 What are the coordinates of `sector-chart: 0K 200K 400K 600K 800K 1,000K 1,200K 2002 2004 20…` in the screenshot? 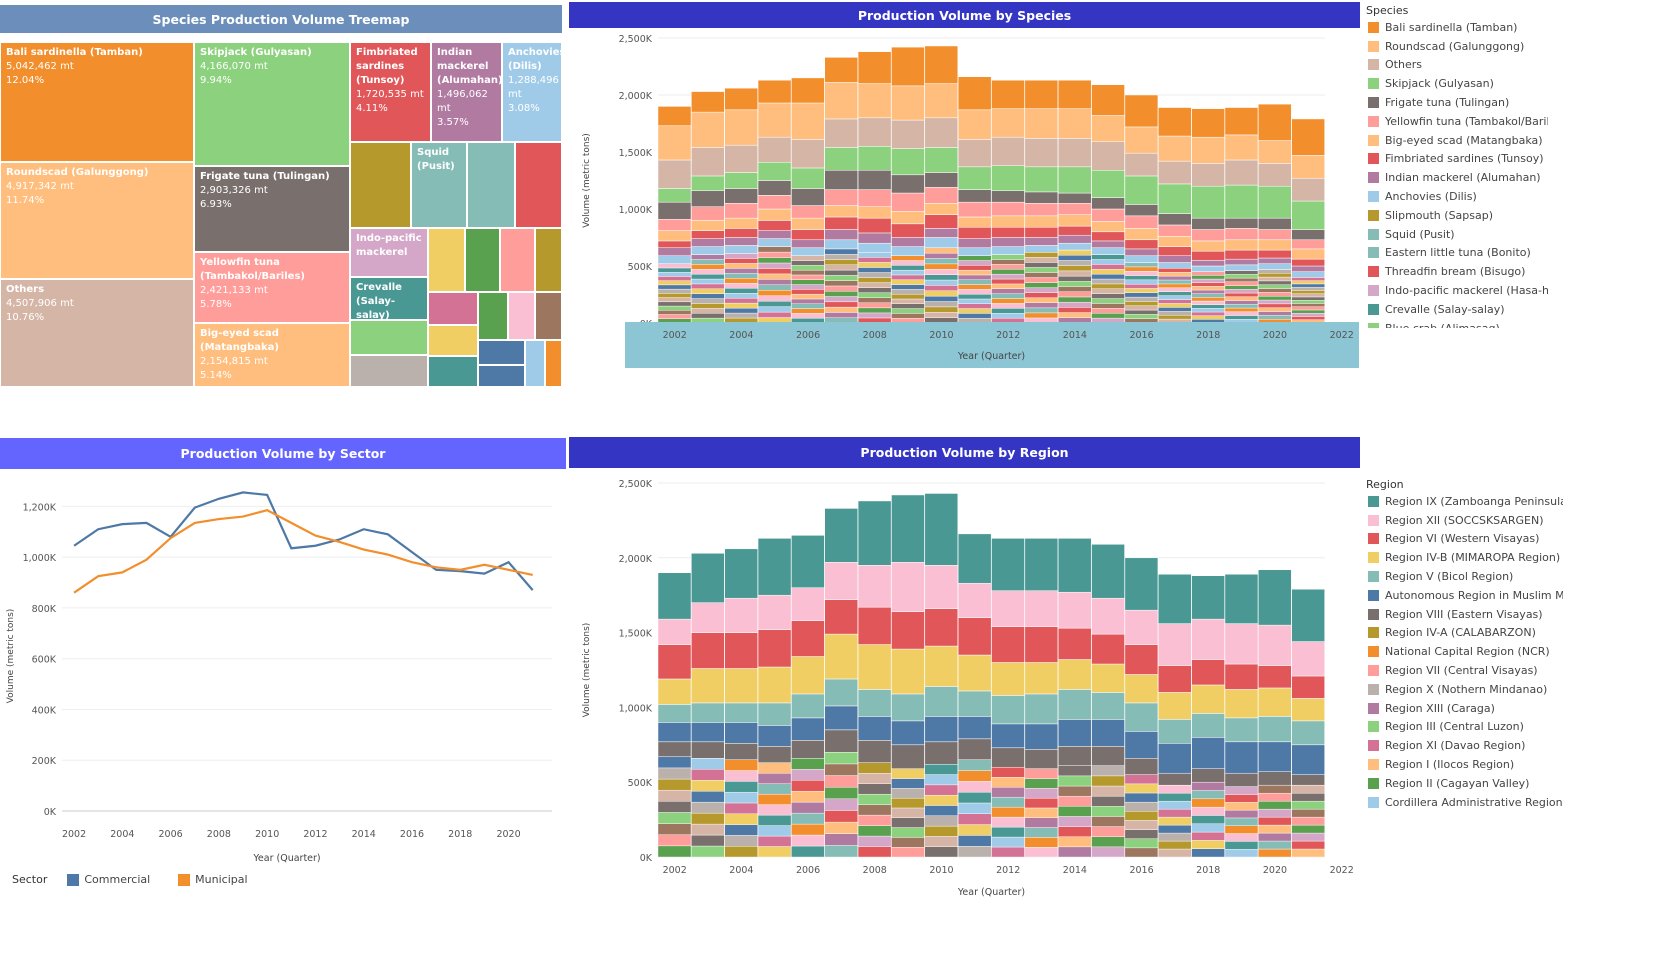 It's located at (283, 669).